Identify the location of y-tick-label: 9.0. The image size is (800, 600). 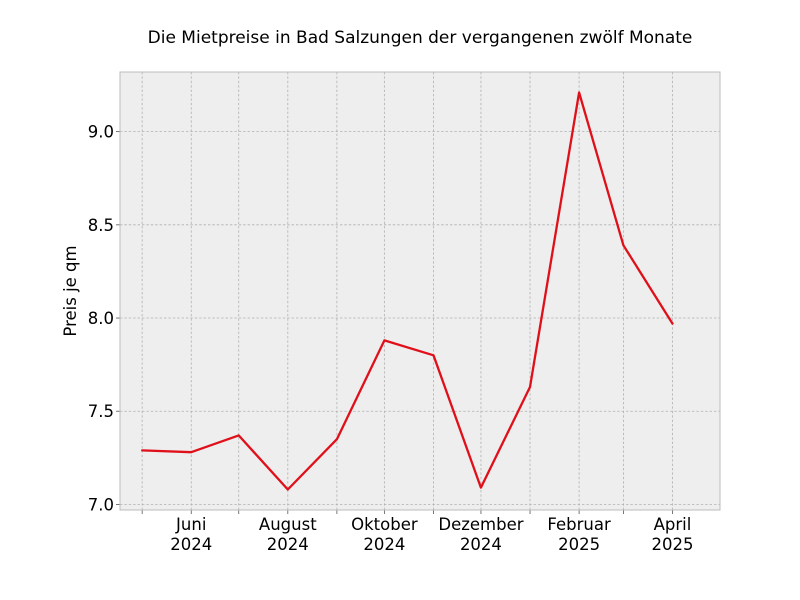
(101, 132).